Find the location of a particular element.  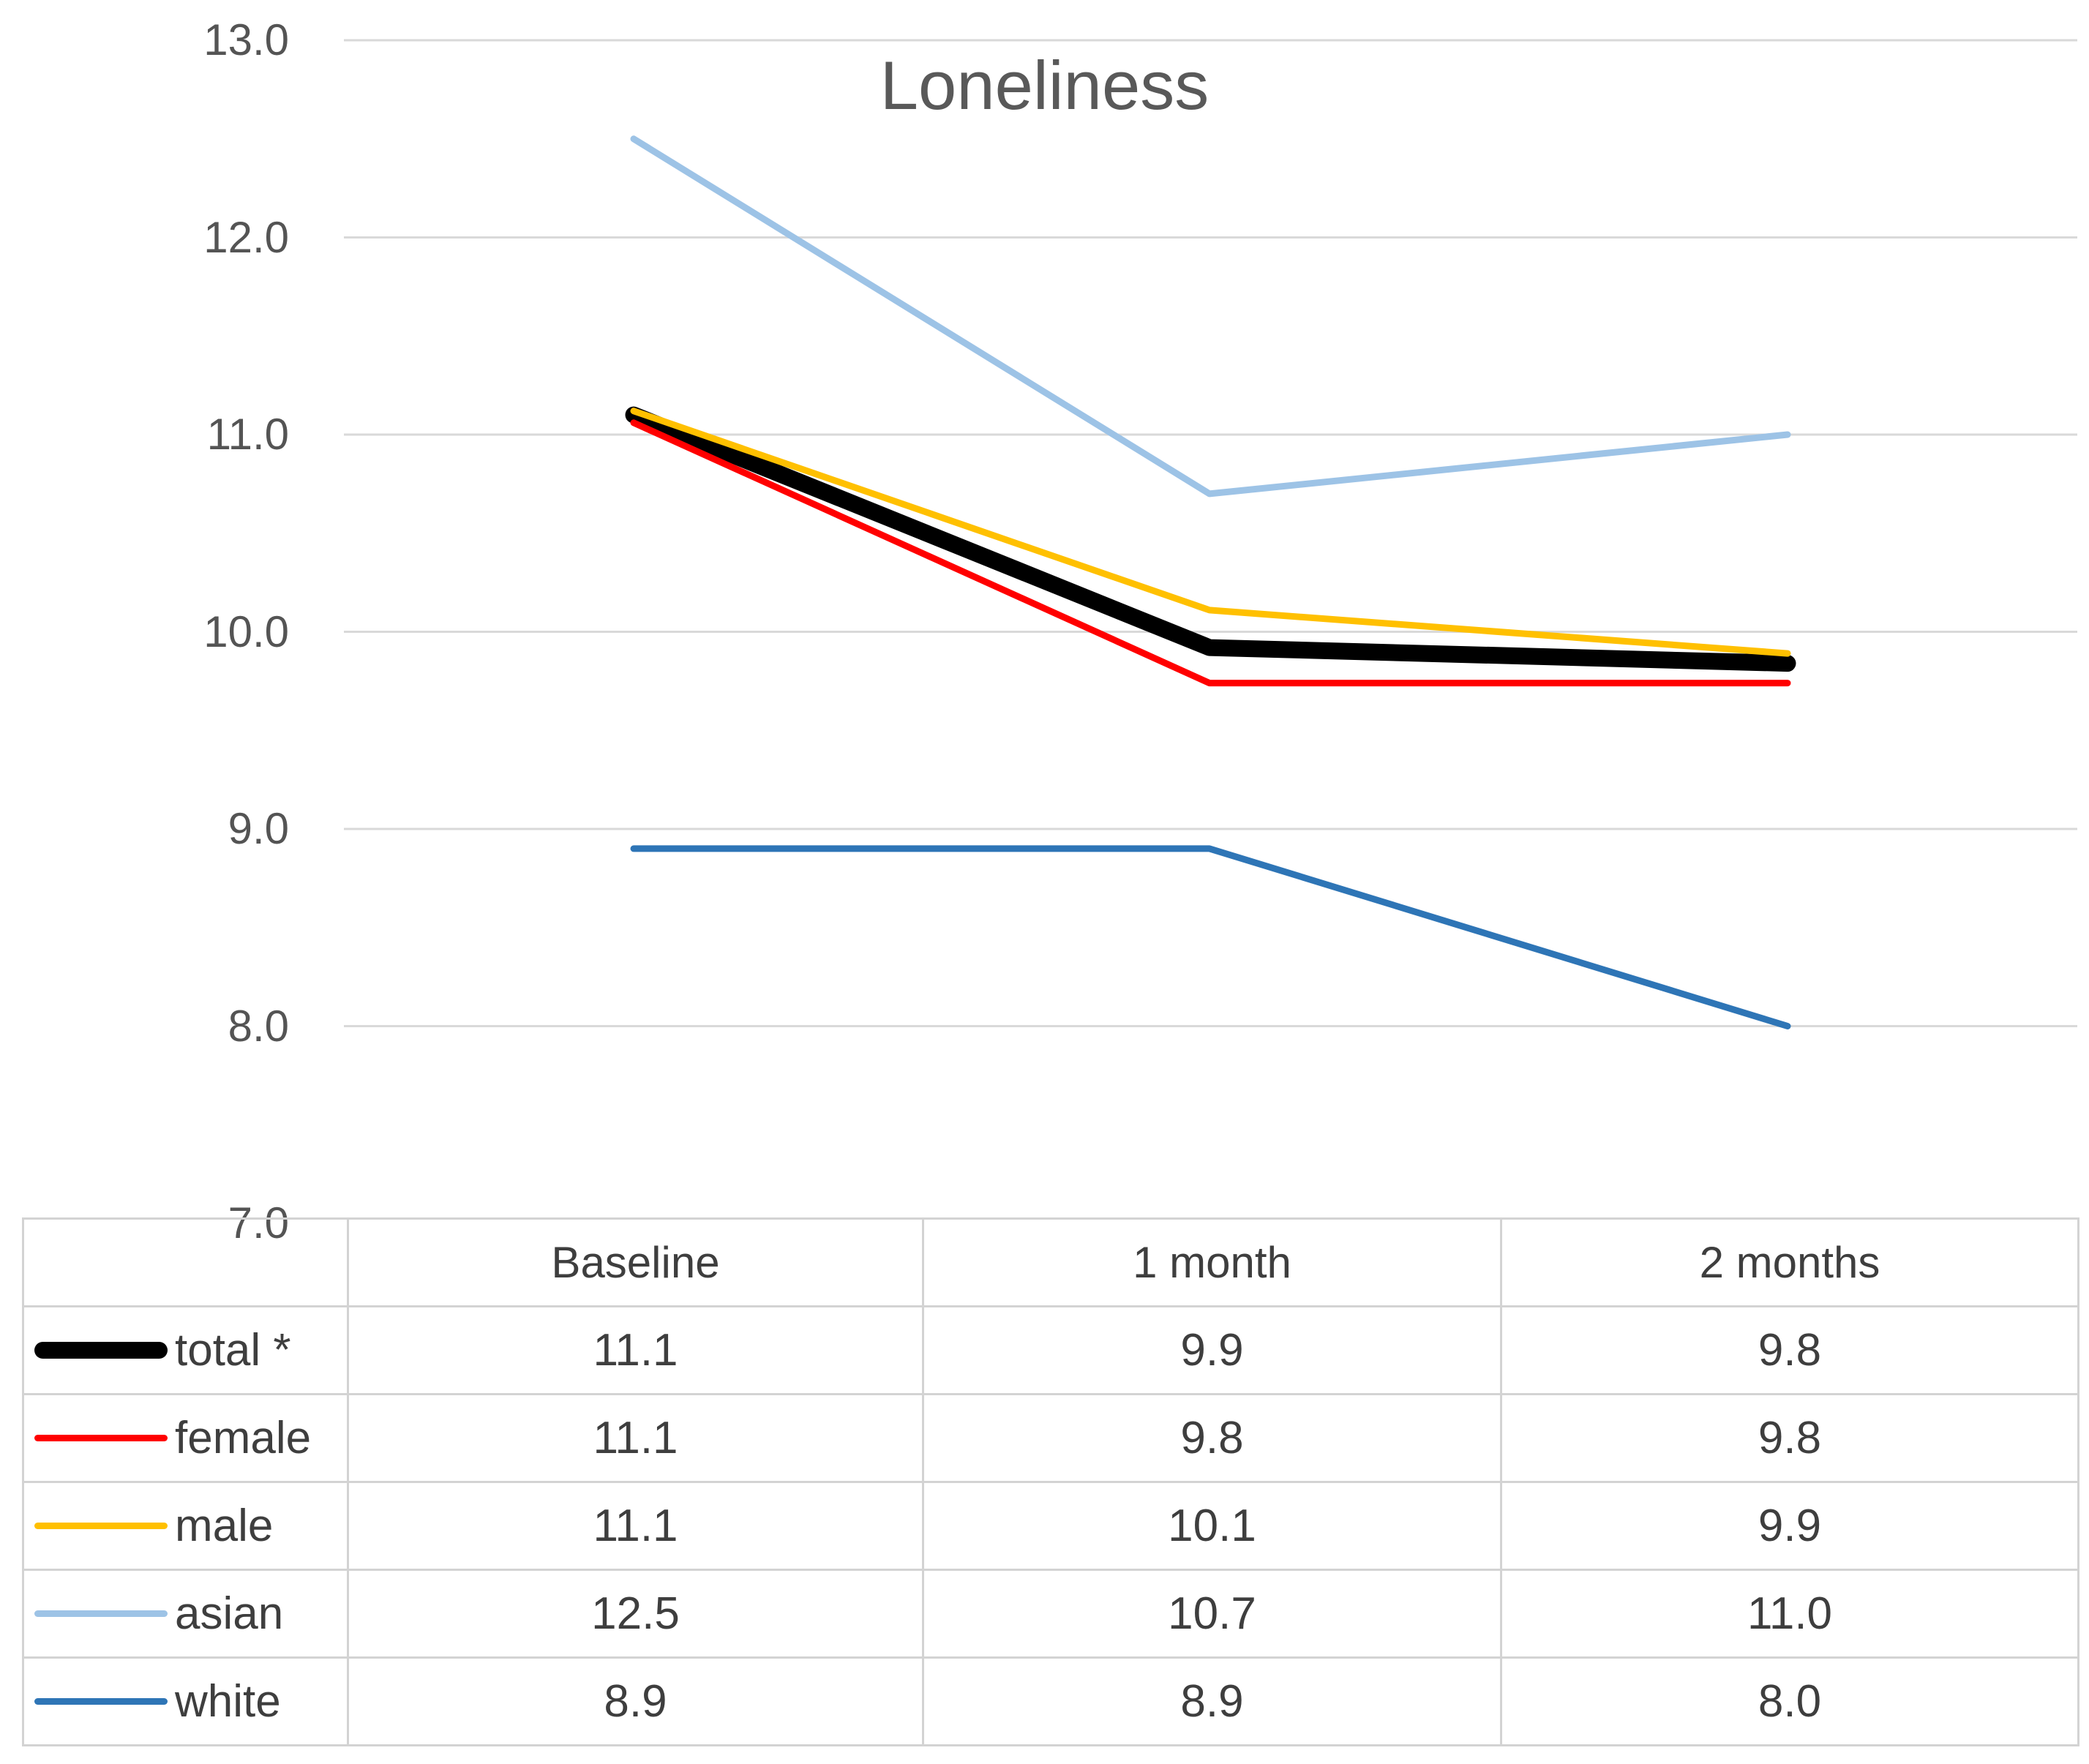

value-white-2months: 8.0 is located at coordinates (1790, 1701).